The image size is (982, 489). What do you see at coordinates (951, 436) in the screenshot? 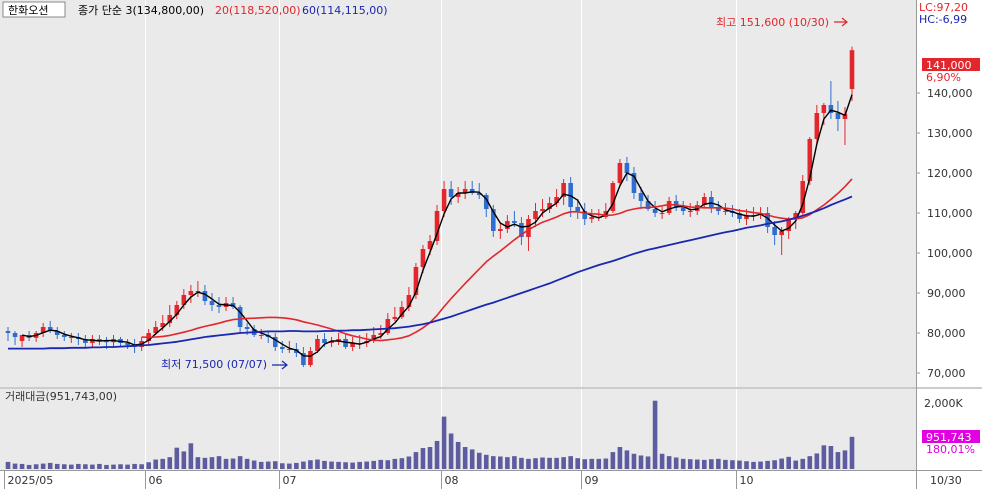
I see `volume-badge` at bounding box center [951, 436].